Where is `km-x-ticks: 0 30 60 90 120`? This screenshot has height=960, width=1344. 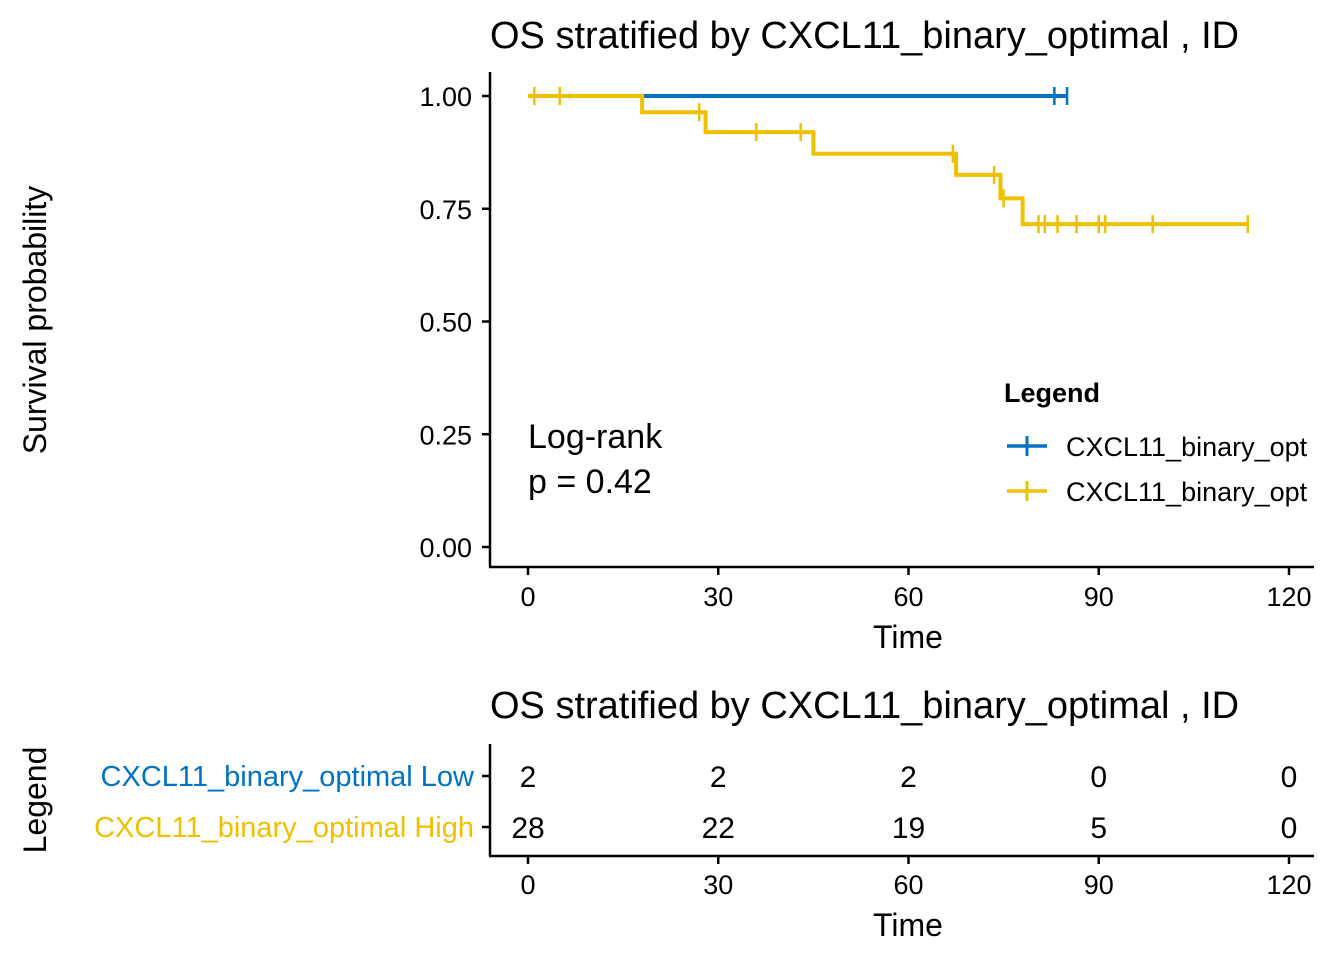 km-x-ticks: 0 30 60 90 120 is located at coordinates (916, 589).